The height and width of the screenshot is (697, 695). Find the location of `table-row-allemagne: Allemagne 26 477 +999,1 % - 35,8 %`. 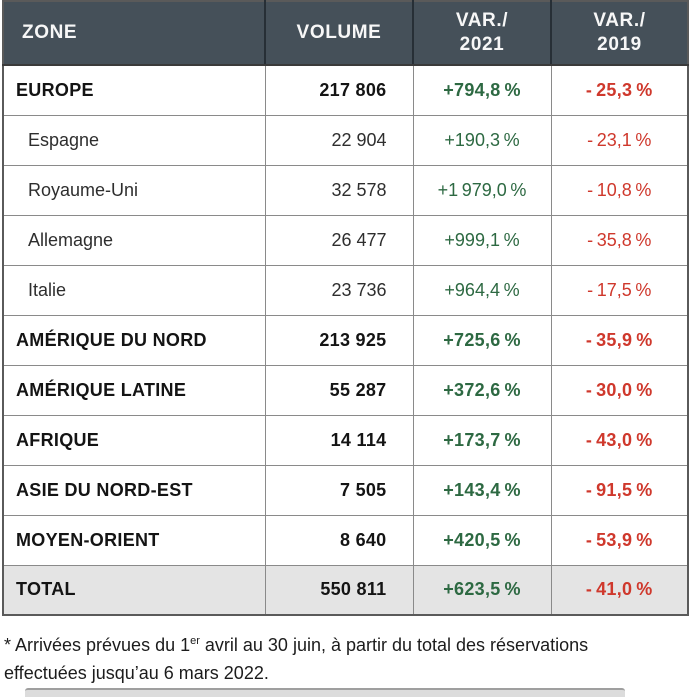

table-row-allemagne: Allemagne 26 477 +999,1 % - 35,8 % is located at coordinates (345, 240).